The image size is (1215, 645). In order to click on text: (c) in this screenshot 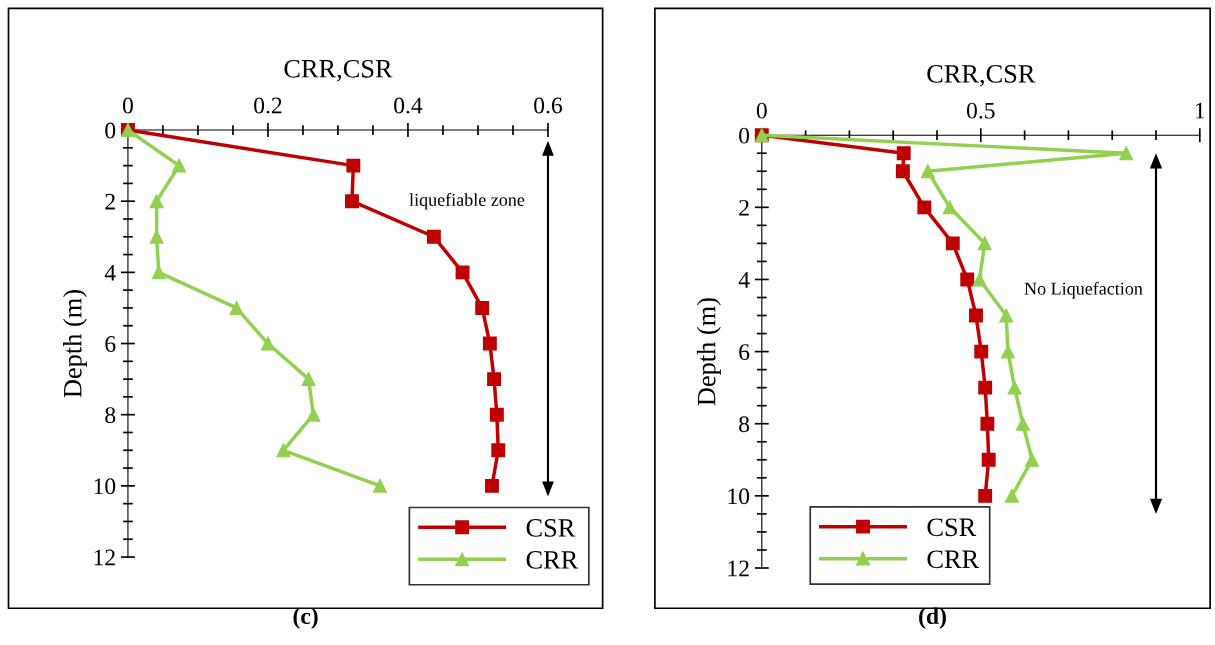, I will do `click(305, 618)`.